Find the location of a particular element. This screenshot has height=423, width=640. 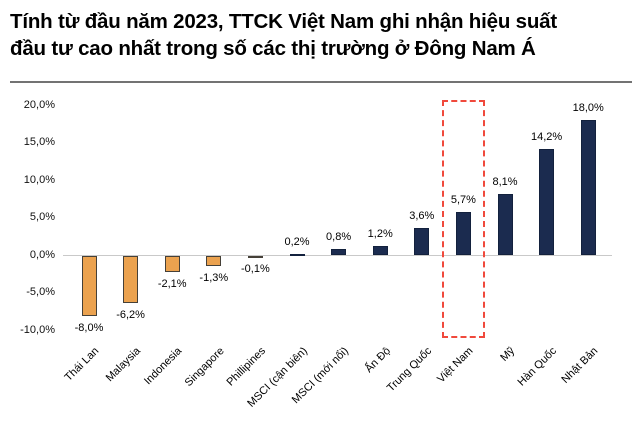

value-label: 1,2% is located at coordinates (380, 234).